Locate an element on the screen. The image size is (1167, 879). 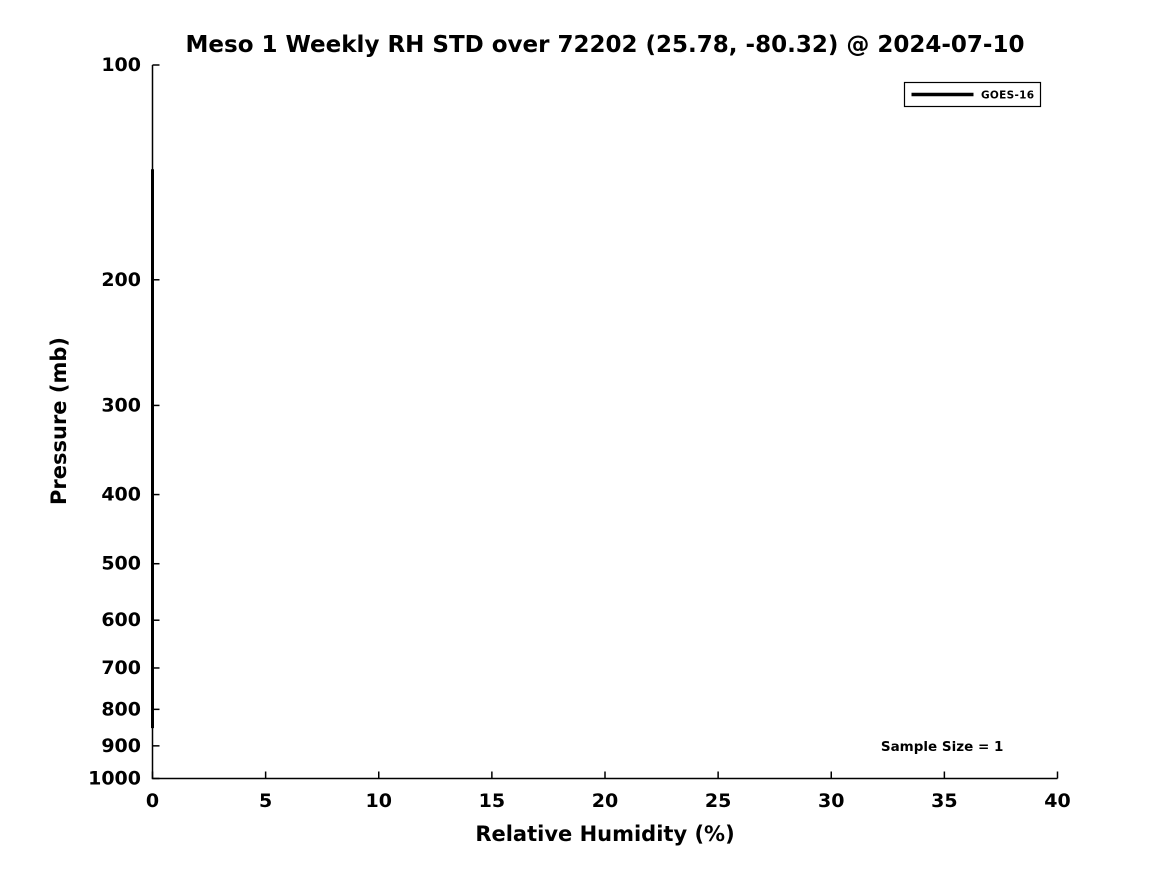
x-tick-label: 30 is located at coordinates (831, 801).